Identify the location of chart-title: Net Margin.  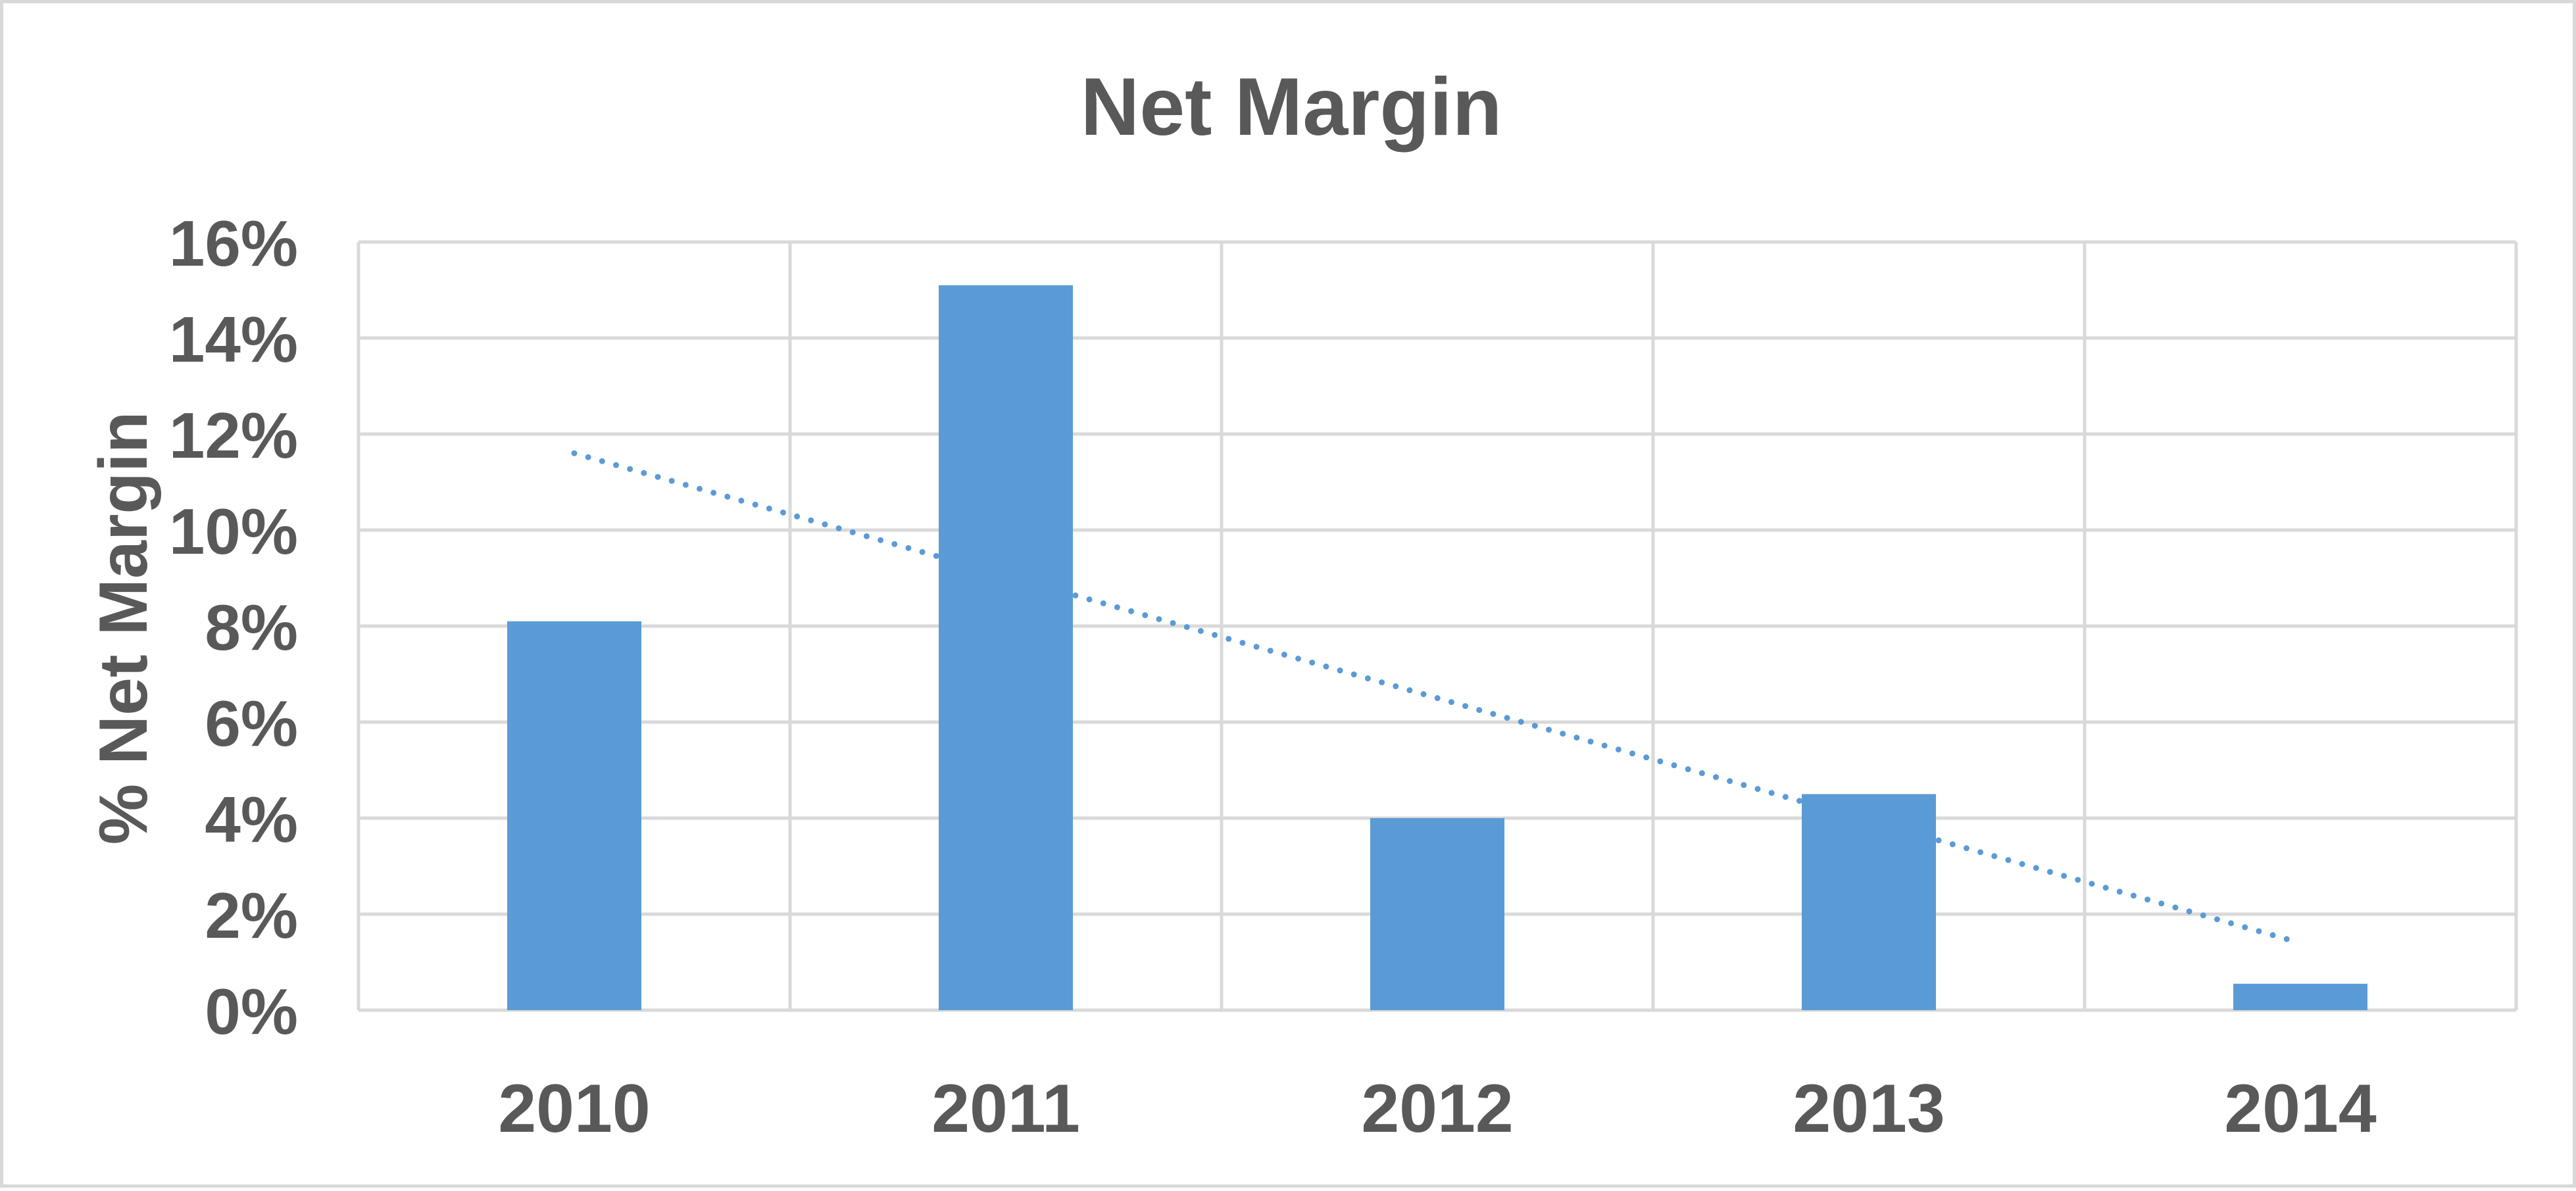
(1291, 107).